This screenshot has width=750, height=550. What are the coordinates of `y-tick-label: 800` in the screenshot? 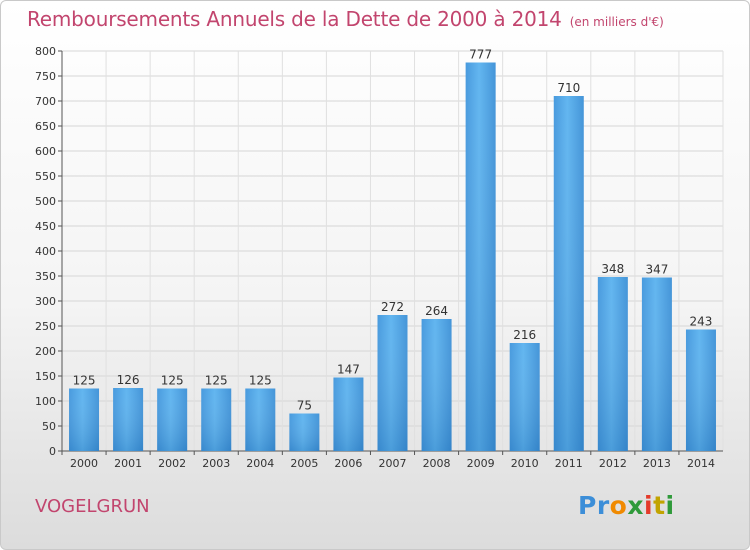 It's located at (45, 51).